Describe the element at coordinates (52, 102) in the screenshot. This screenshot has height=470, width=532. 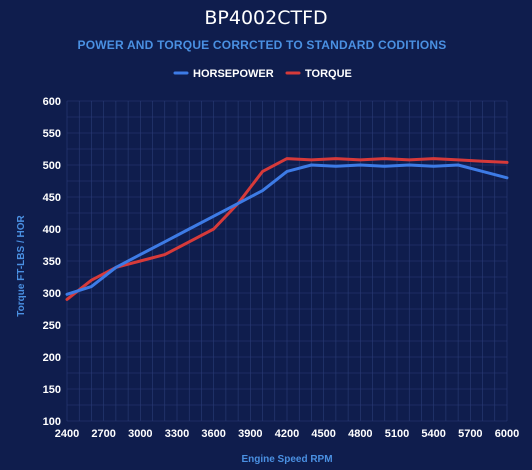
I see `y-tick-label: 600` at that location.